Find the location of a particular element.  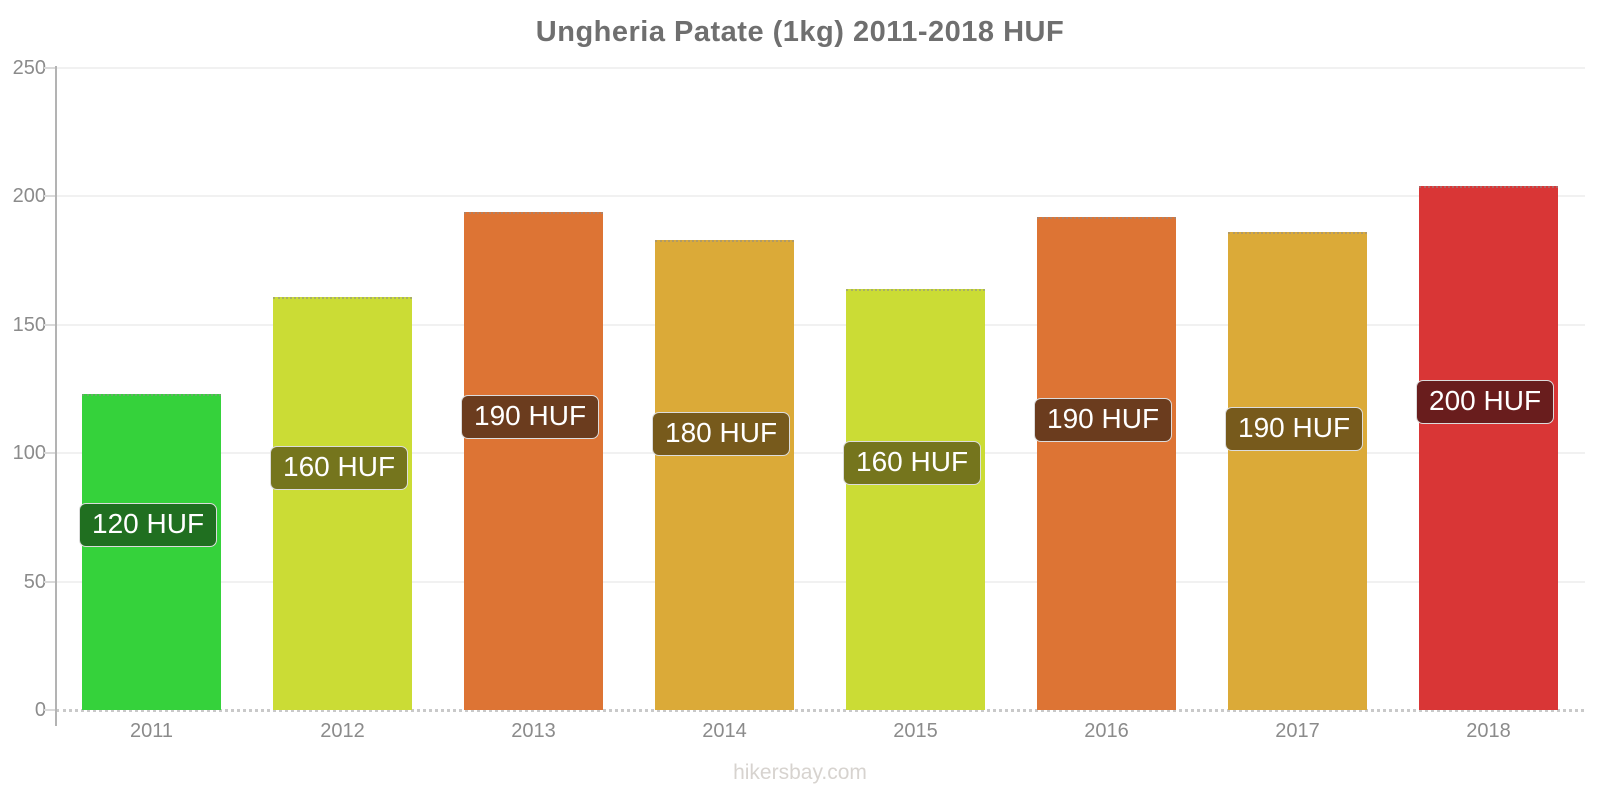

bar-2017: 190 HUF is located at coordinates (1296, 471).